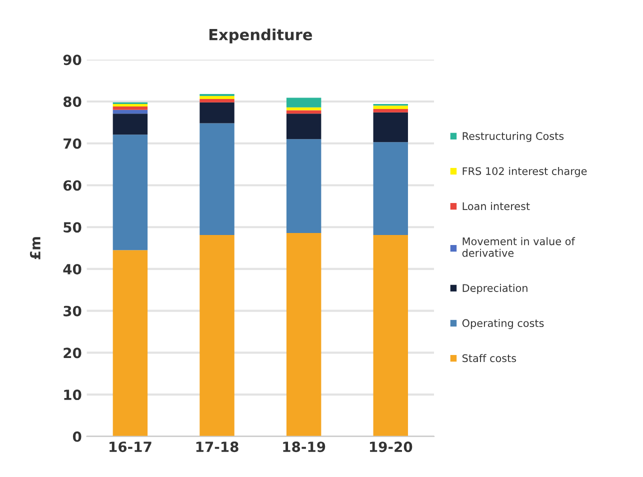 The image size is (643, 477). I want to click on legend-label: Depreciation, so click(495, 289).